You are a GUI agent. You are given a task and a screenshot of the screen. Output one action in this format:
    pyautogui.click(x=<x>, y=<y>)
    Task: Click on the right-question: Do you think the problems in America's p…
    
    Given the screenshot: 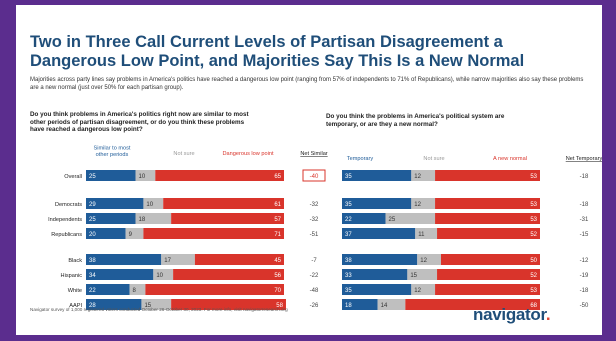 What is the action you would take?
    pyautogui.click(x=415, y=120)
    